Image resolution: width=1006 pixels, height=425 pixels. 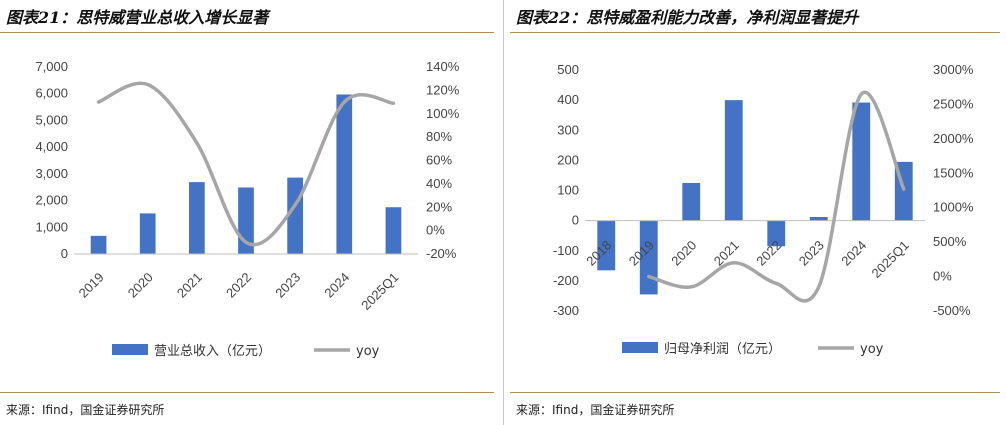 I want to click on left-yleft-tick: 6,000, so click(x=51, y=93).